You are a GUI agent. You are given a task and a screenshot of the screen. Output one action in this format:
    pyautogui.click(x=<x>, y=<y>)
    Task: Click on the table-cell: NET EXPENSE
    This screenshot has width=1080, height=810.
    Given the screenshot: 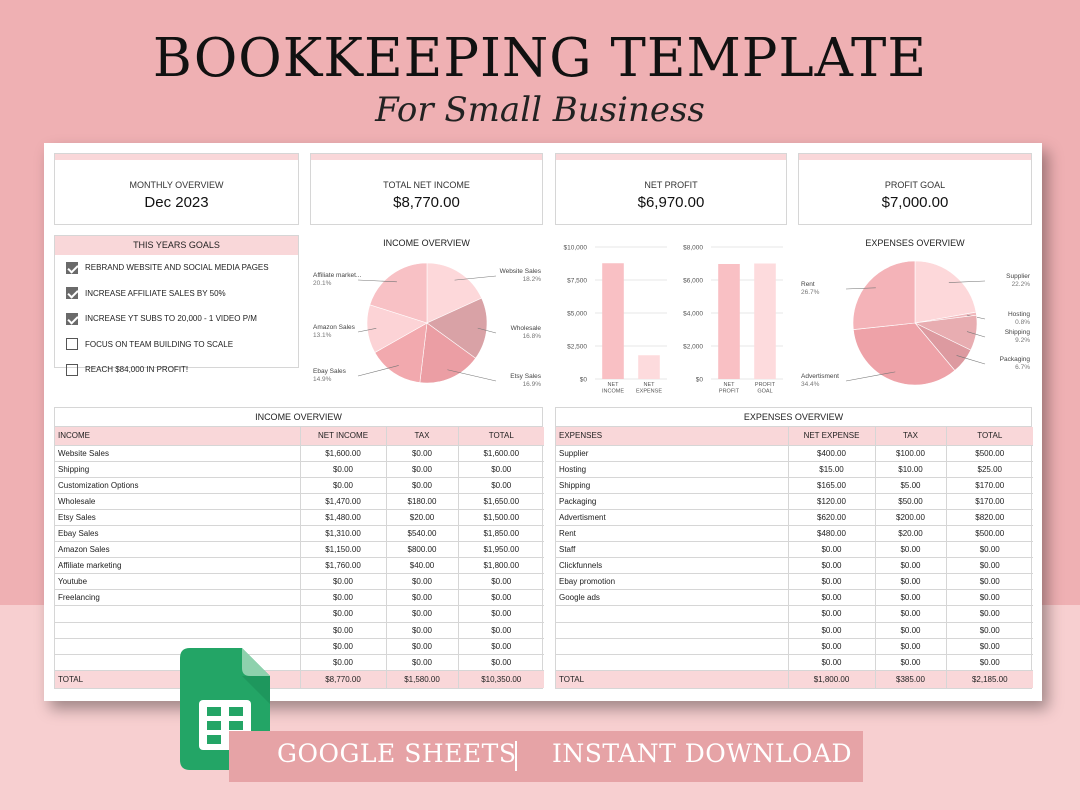 What is the action you would take?
    pyautogui.click(x=831, y=436)
    